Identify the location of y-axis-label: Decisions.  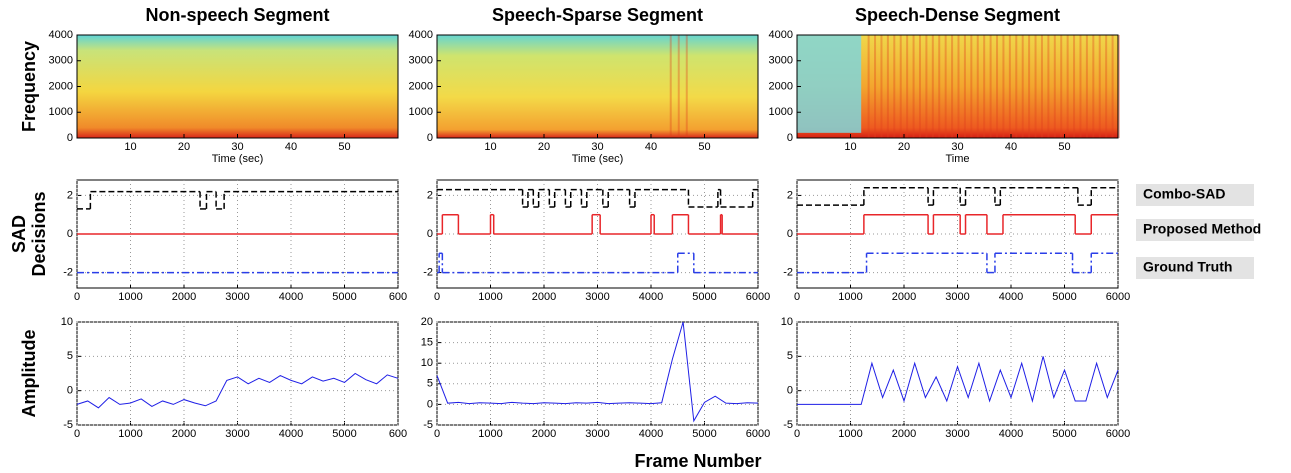
(39, 233).